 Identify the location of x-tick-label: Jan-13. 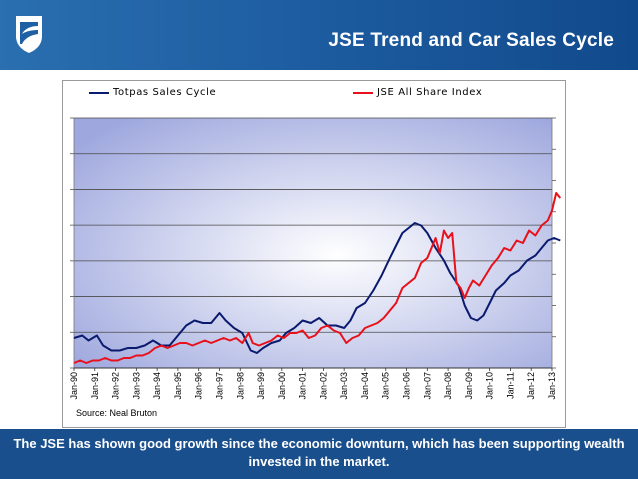
(552, 386).